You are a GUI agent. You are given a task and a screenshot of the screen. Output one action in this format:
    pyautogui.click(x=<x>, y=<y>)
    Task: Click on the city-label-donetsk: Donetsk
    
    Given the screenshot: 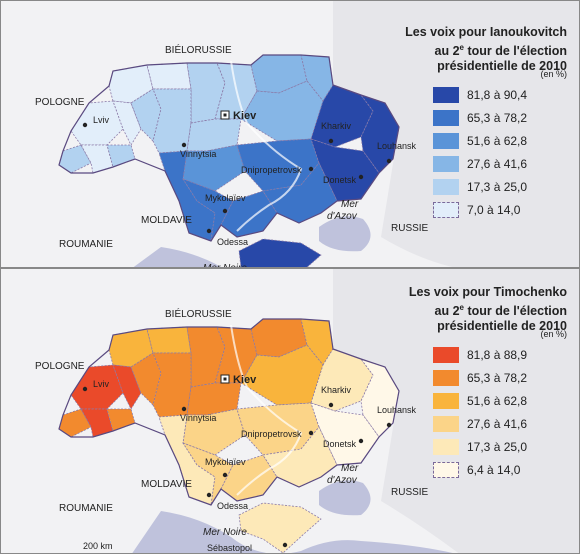 What is the action you would take?
    pyautogui.click(x=340, y=444)
    